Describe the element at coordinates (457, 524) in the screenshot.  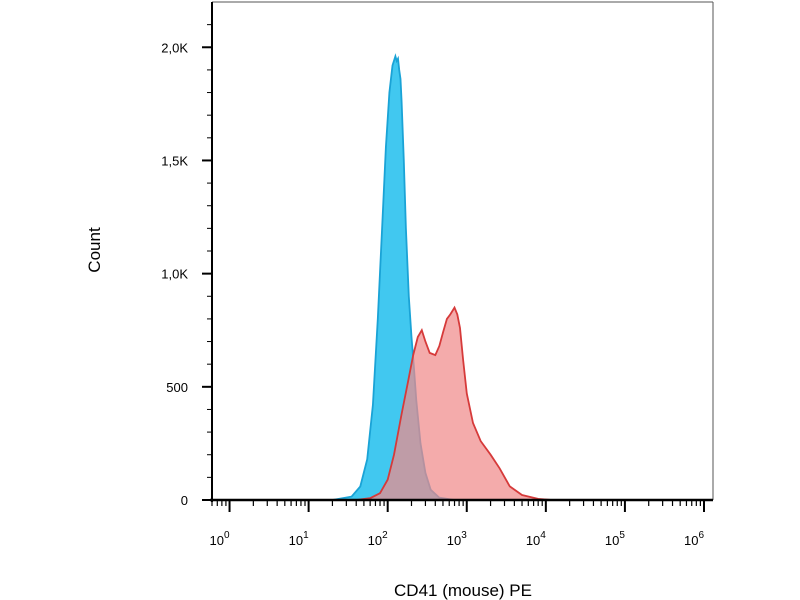
I see `x-axis: 10⁰ 10¹ 10² 10³ 10⁴ 10⁵ 10⁶` at that location.